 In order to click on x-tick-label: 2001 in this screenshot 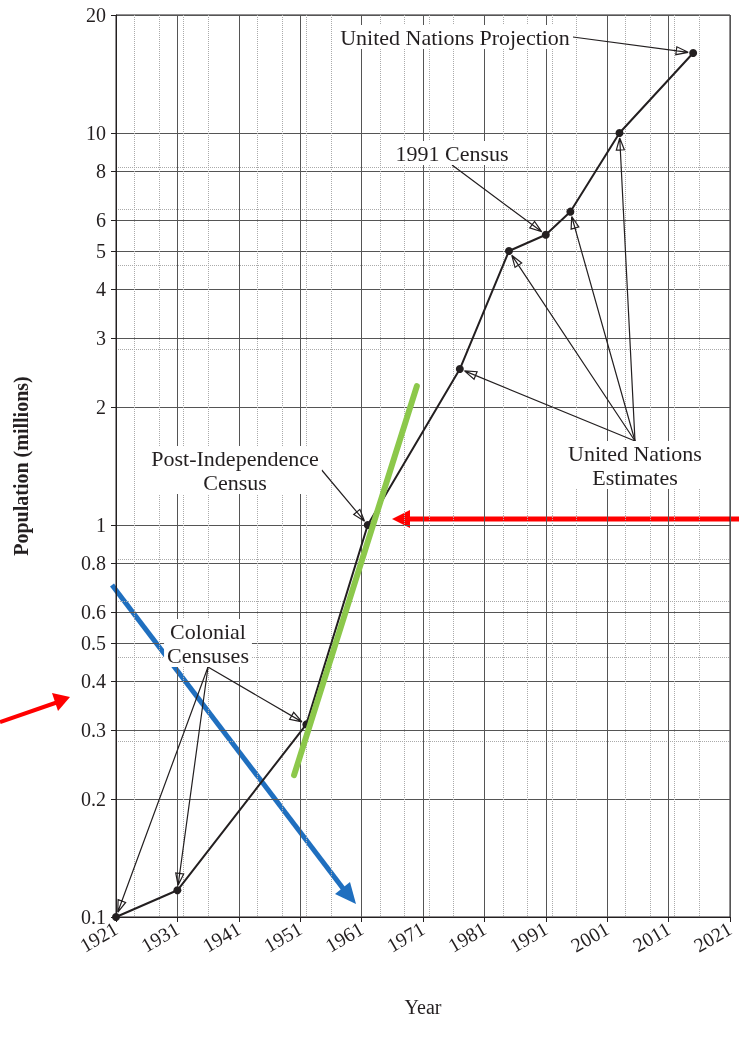, I will do `click(590, 937)`.